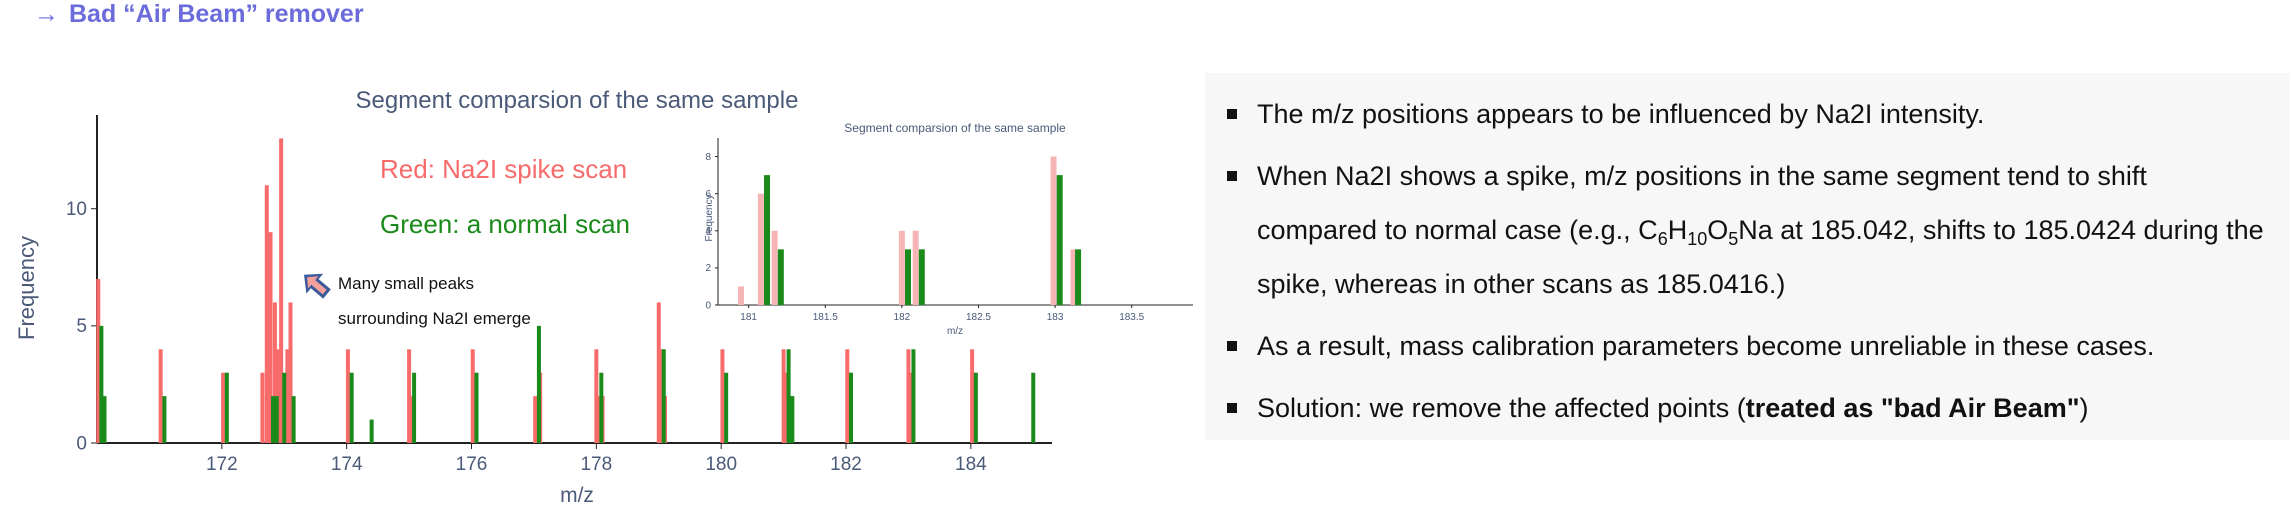 This screenshot has height=511, width=2294. Describe the element at coordinates (434, 318) in the screenshot. I see `annotation-note-line2: surrounding Na2I emerge` at that location.